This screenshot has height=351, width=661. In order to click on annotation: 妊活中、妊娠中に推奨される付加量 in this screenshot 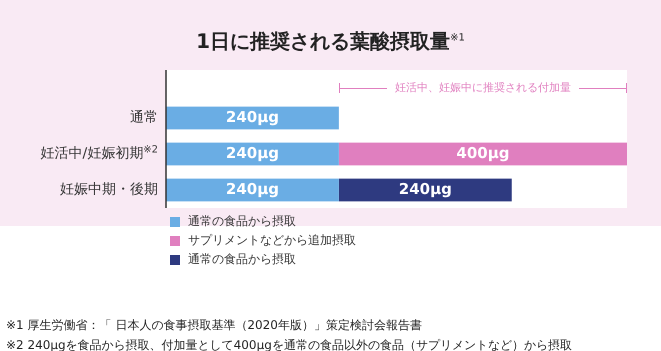, I will do `click(482, 87)`.